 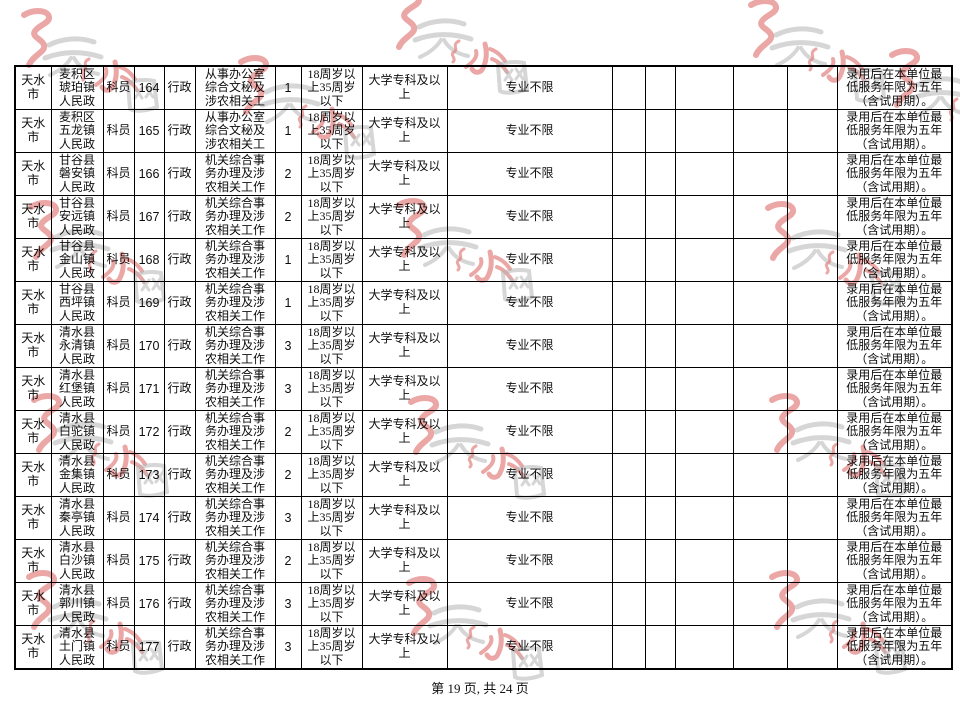 What do you see at coordinates (149, 260) in the screenshot?
I see `cell-code: 168` at bounding box center [149, 260].